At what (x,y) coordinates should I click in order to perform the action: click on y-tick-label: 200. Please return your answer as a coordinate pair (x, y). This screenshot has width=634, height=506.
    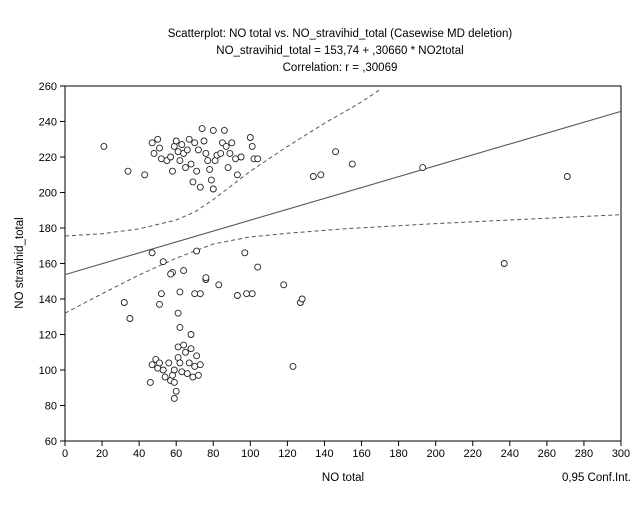
    Looking at the image, I should click on (48, 194).